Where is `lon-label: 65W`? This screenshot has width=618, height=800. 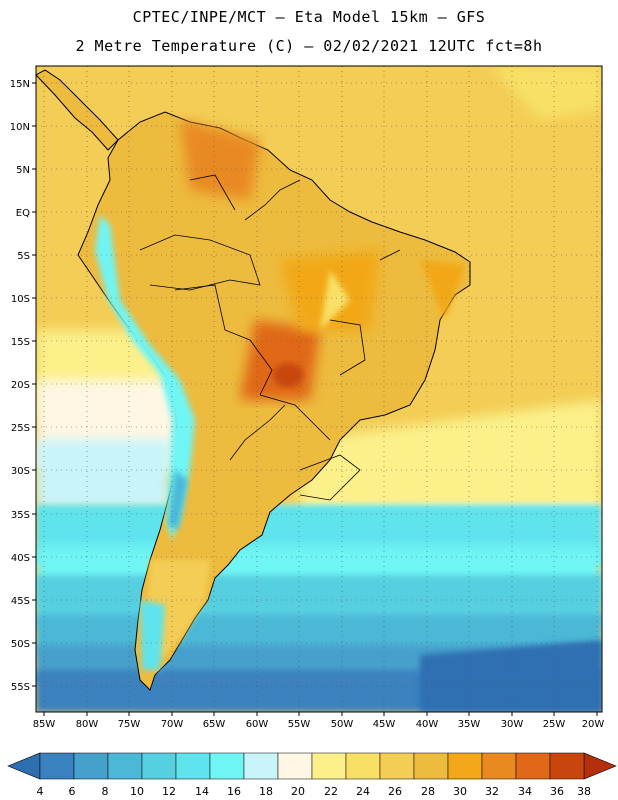
lon-label: 65W is located at coordinates (214, 724).